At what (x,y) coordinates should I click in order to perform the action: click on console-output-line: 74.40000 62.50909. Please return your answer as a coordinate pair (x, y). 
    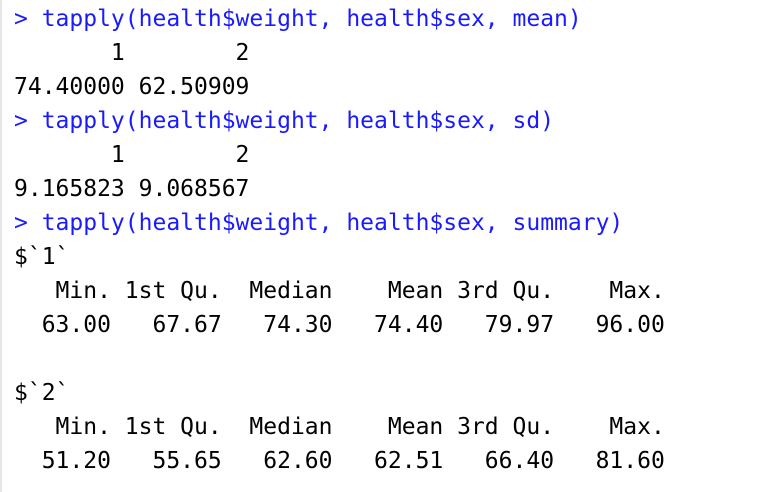
    Looking at the image, I should click on (139, 87).